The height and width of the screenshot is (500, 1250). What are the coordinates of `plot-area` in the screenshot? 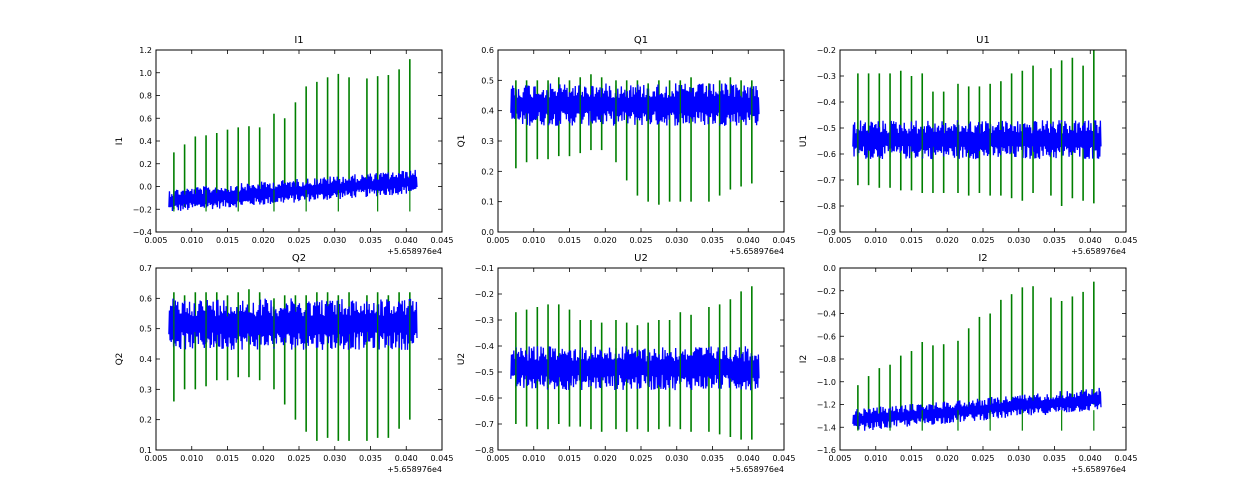 It's located at (641, 141).